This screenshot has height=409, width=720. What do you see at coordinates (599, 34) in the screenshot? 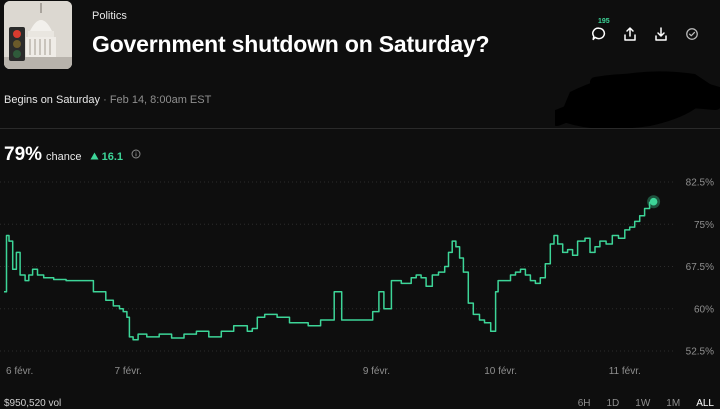
I see `comment-icon` at bounding box center [599, 34].